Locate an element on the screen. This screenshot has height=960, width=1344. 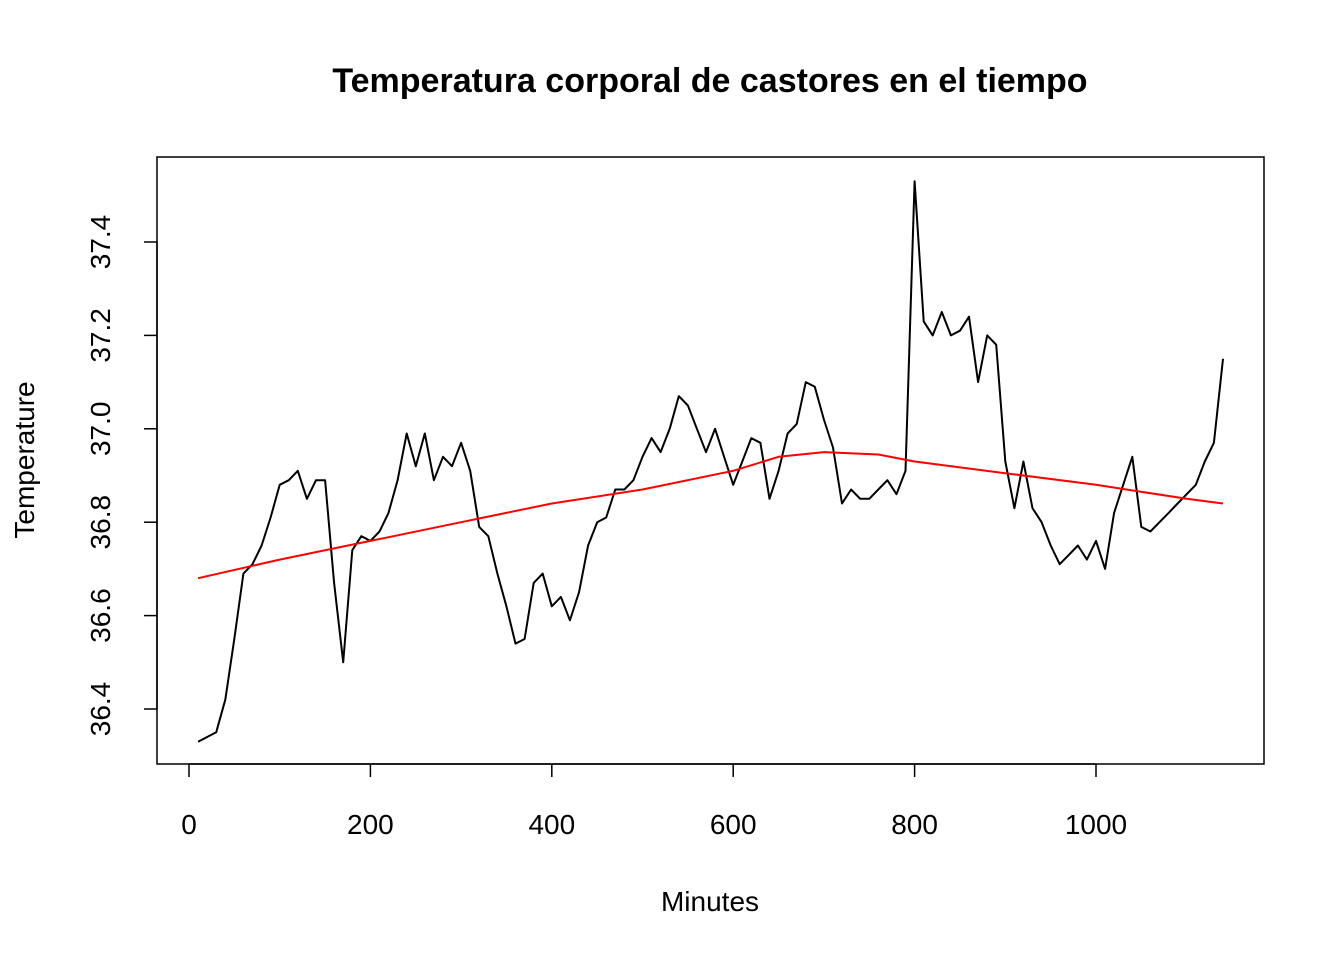
x-tick-label: 1000 is located at coordinates (1096, 824).